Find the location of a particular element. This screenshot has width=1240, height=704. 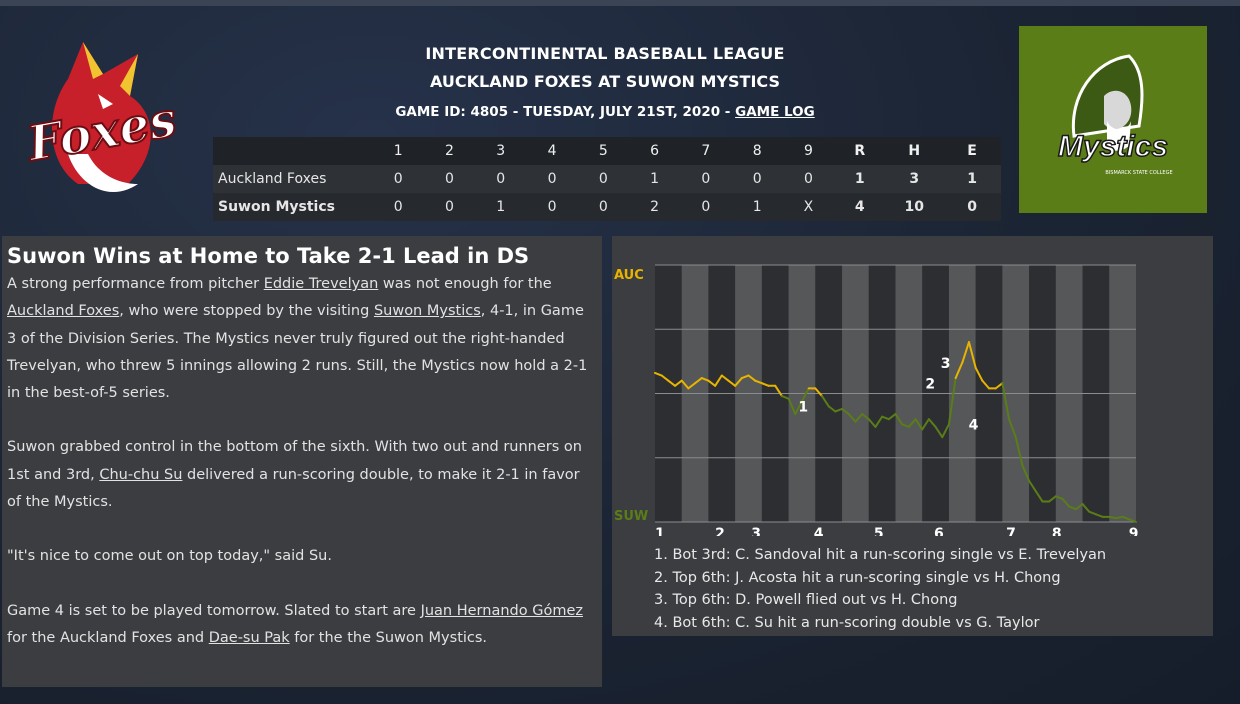

event-marker-label: 3 is located at coordinates (946, 364).